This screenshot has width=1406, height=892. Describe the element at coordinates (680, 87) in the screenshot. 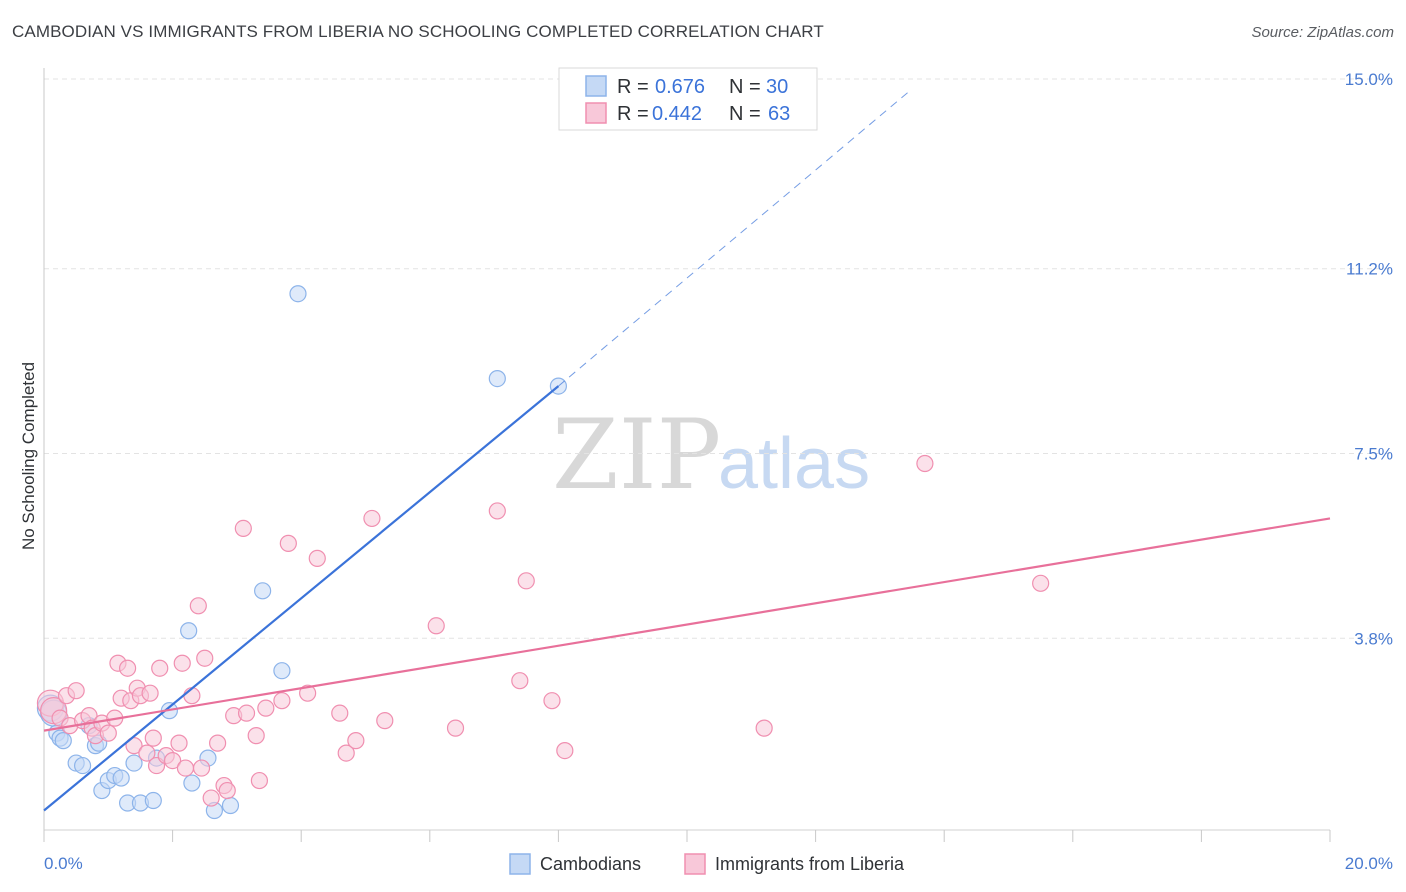

I see `legend-r-value-1: 0.676` at that location.